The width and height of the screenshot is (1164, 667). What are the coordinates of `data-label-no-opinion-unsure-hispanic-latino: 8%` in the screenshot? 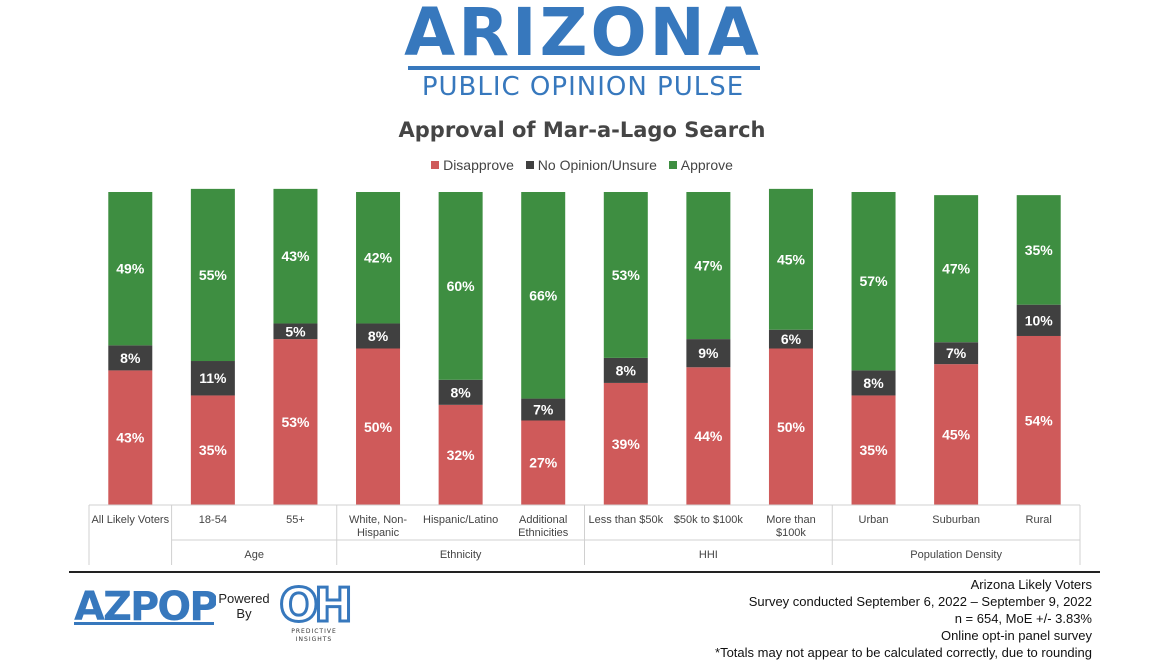 It's located at (461, 392).